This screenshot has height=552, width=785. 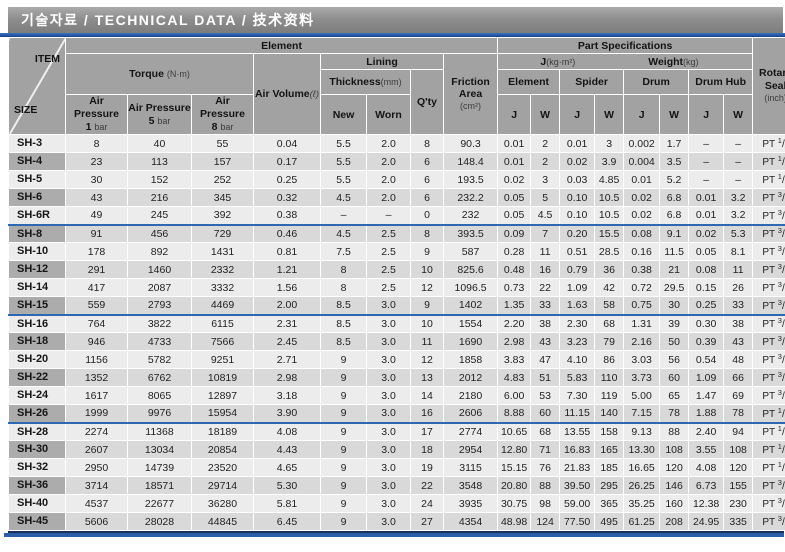 What do you see at coordinates (514, 306) in the screenshot?
I see `element-j-cell: 1.35` at bounding box center [514, 306].